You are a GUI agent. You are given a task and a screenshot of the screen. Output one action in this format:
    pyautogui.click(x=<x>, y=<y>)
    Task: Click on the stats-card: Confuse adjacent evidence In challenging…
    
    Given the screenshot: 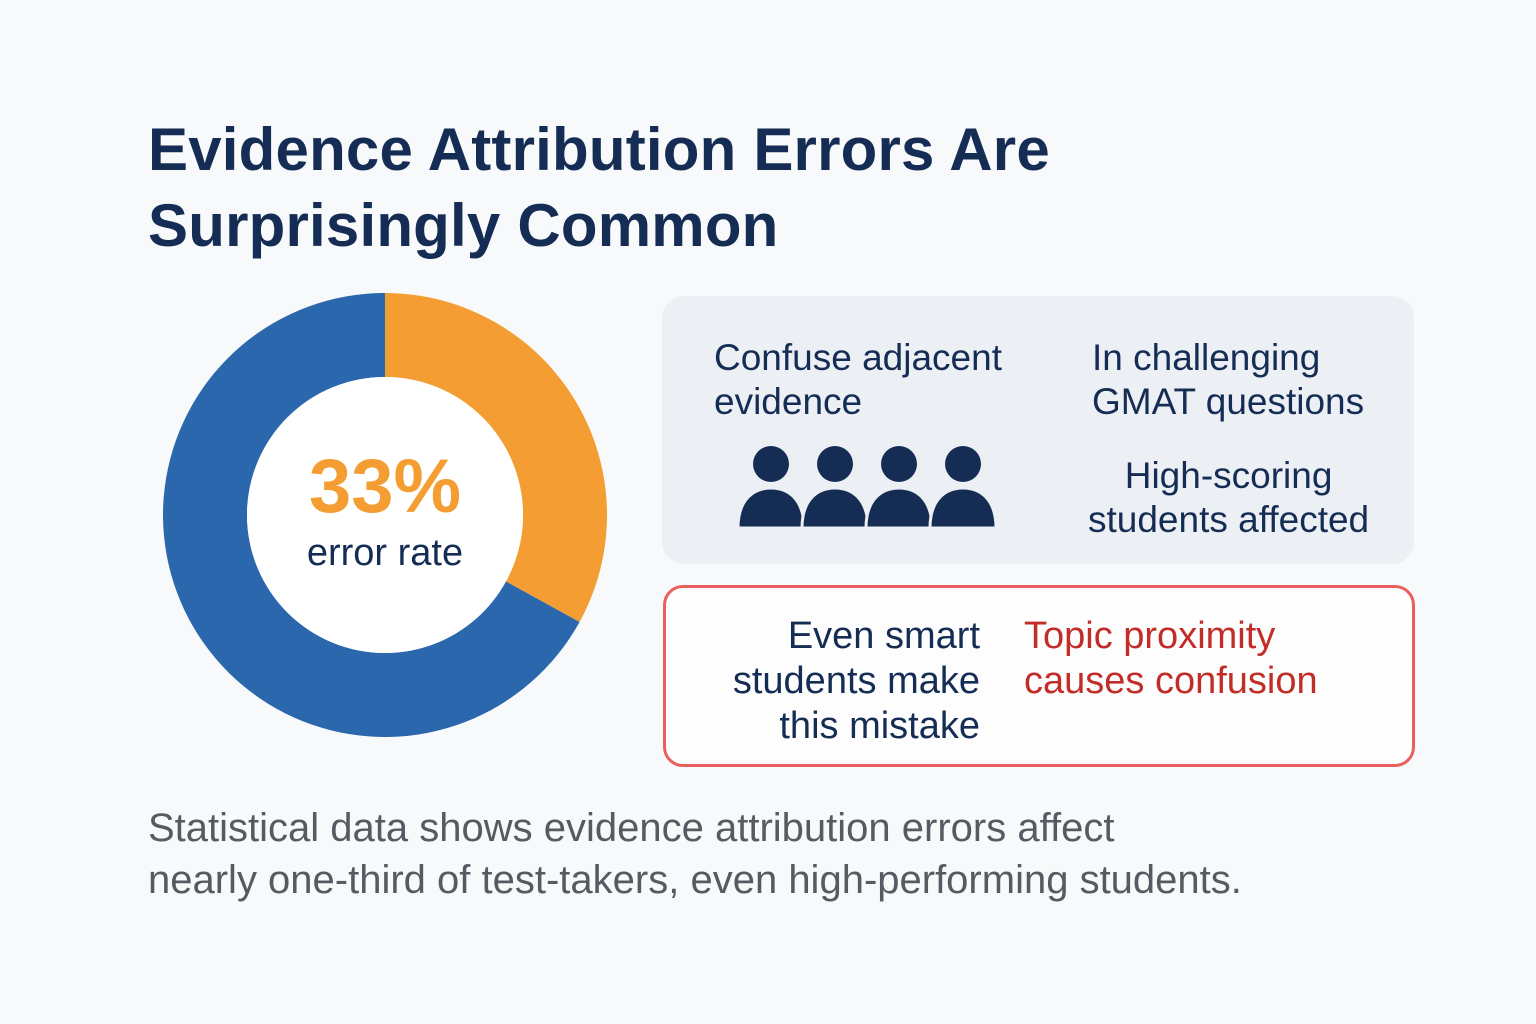 What is the action you would take?
    pyautogui.click(x=1038, y=430)
    